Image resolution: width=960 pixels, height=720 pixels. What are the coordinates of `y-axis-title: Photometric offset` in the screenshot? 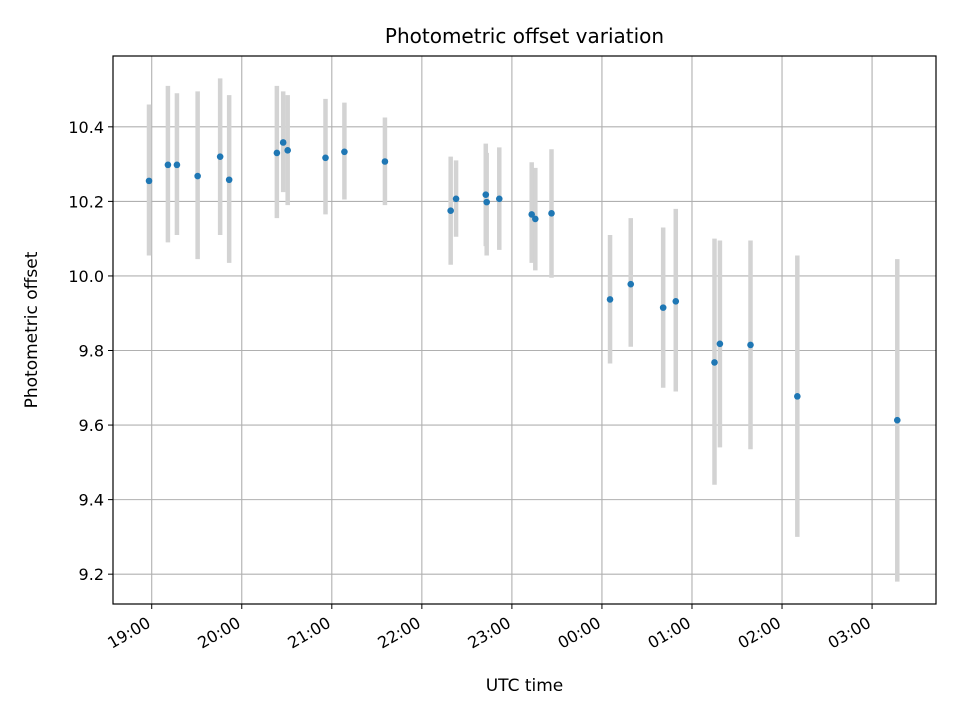 It's located at (32, 329).